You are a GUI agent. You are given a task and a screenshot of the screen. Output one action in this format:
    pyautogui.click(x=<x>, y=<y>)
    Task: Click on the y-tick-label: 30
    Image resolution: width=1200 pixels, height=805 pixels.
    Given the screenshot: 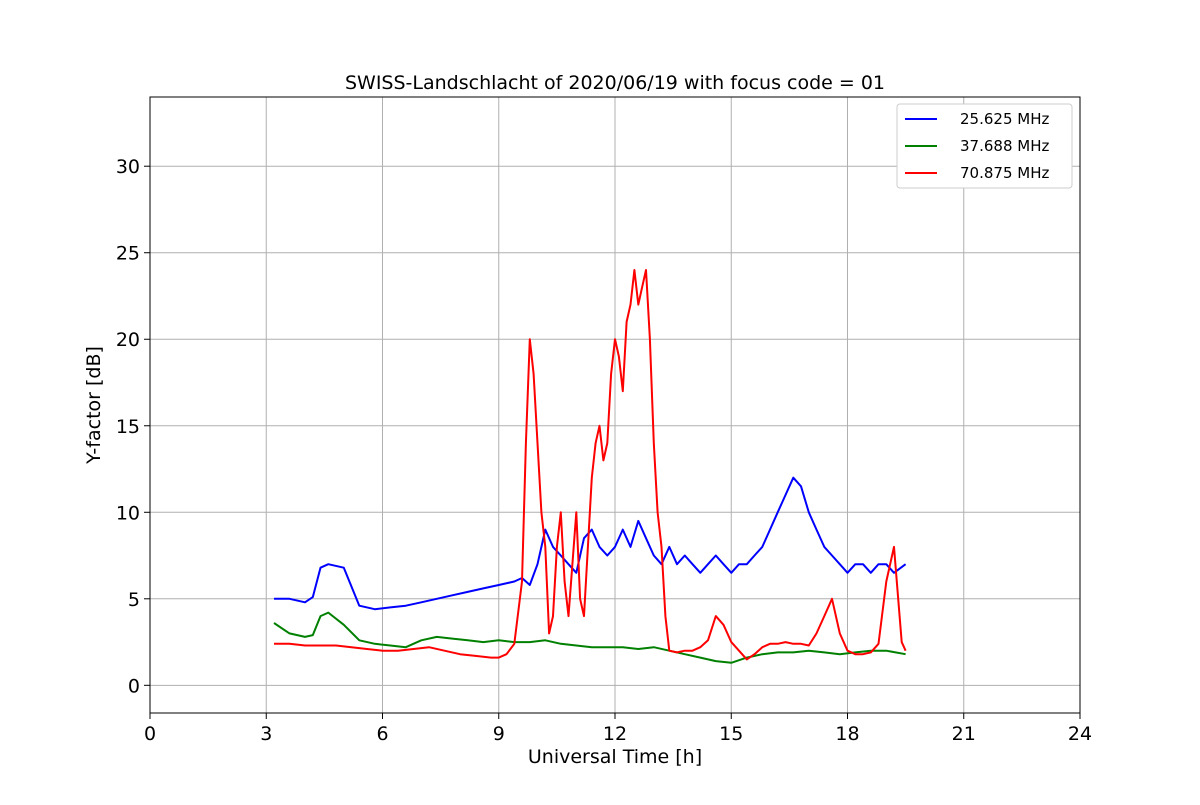 What is the action you would take?
    pyautogui.click(x=128, y=167)
    